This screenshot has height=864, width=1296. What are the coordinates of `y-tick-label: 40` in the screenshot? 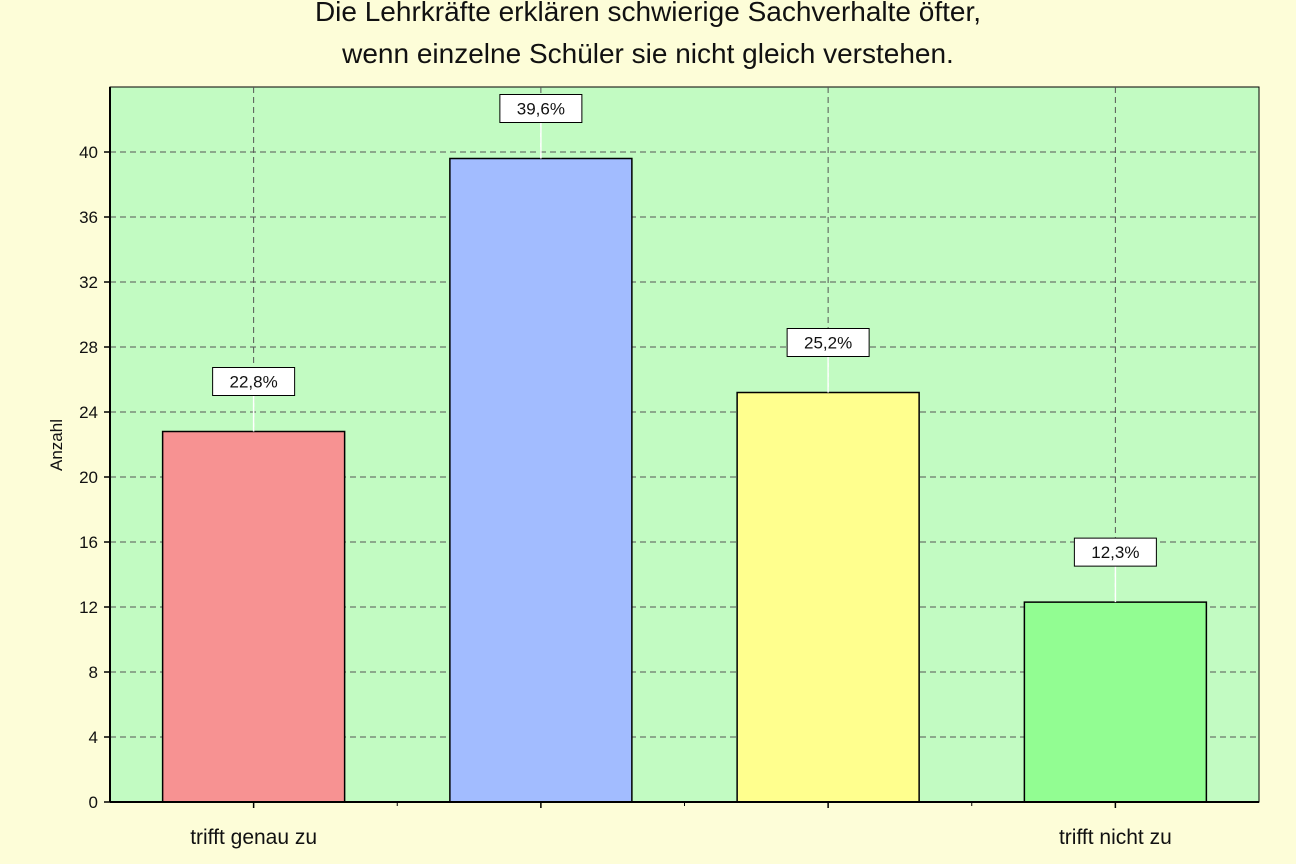 It's located at (88, 152).